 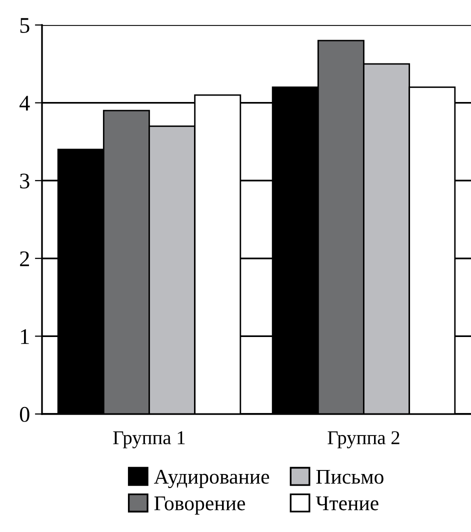 What do you see at coordinates (149, 439) in the screenshot?
I see `x-tick-label: Группа 1` at bounding box center [149, 439].